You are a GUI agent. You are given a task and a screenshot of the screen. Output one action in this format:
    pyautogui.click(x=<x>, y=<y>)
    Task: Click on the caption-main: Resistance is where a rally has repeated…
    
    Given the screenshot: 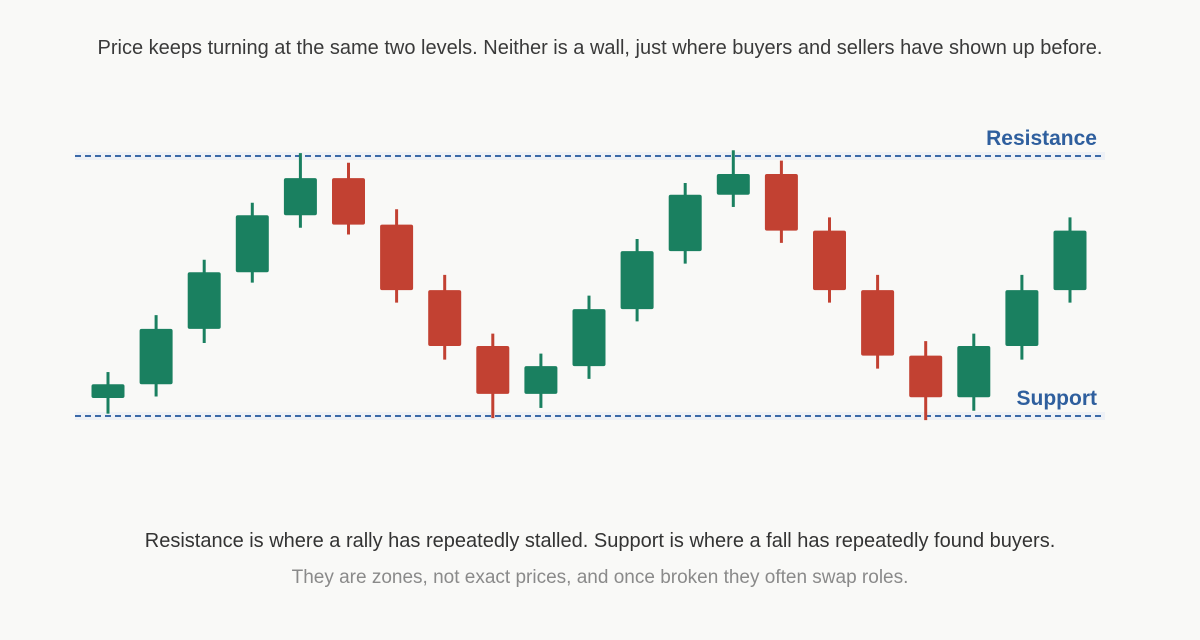 What is the action you would take?
    pyautogui.click(x=600, y=541)
    